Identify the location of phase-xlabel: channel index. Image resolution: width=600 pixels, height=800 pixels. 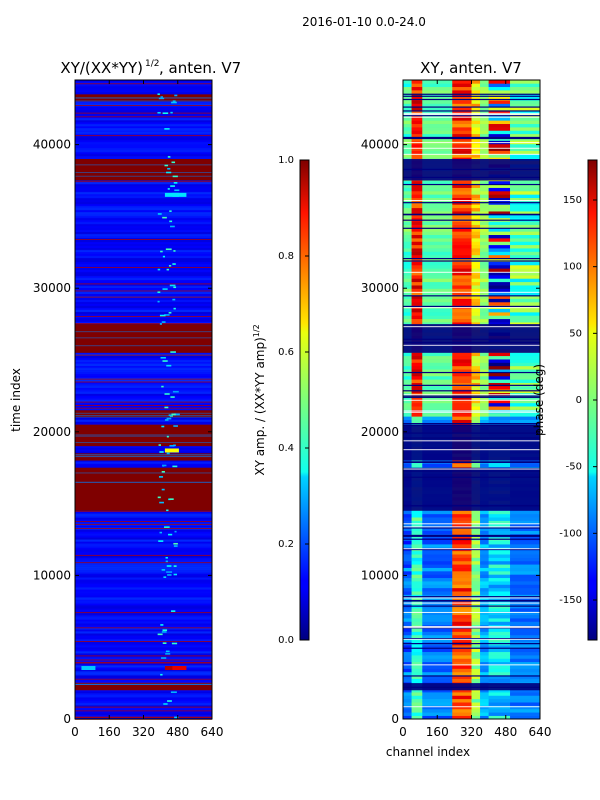
(428, 752).